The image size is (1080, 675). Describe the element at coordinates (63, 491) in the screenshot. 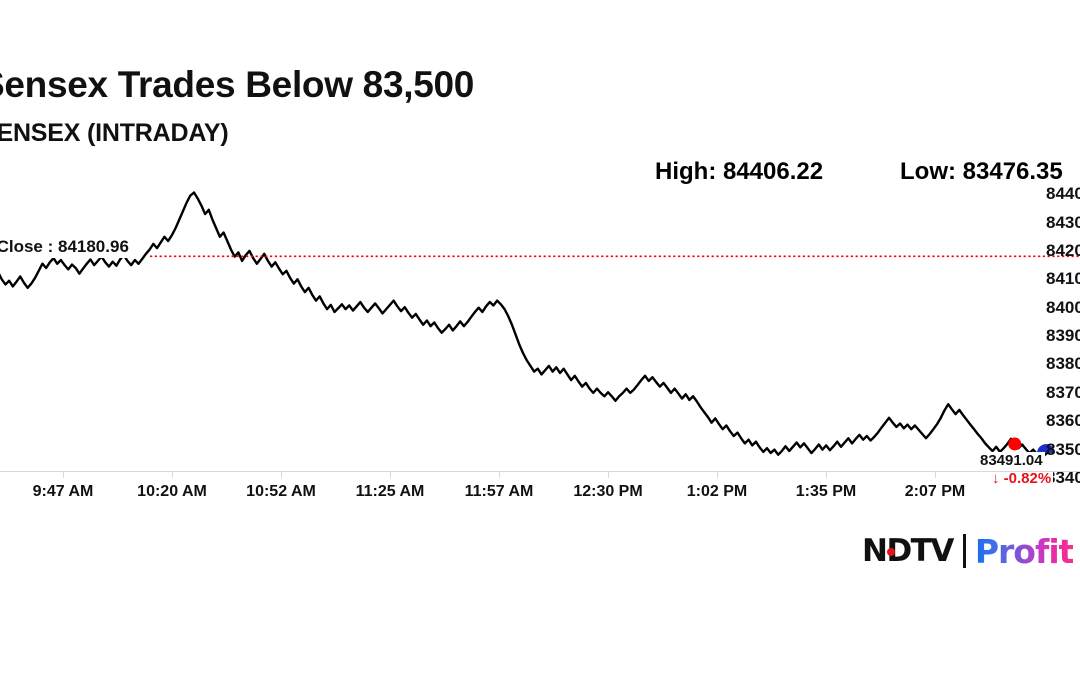

I see `x-axis-tick: 9:47 AM` at that location.